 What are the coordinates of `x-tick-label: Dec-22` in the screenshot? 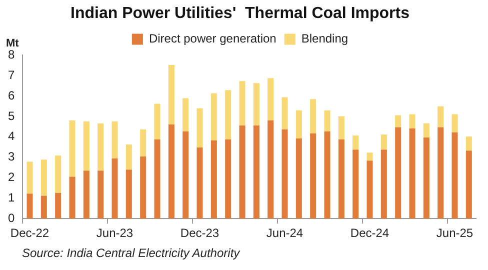 It's located at (30, 233).